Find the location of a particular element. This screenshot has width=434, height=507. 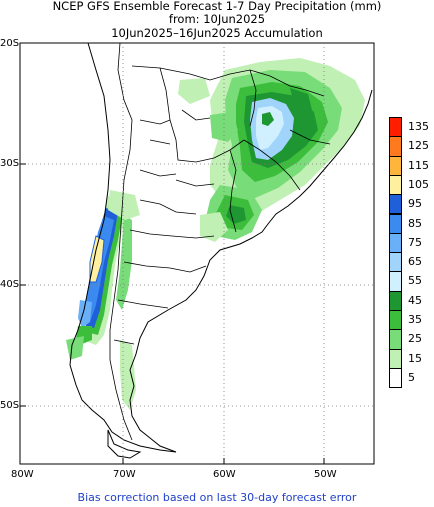

legend-label: 95 is located at coordinates (415, 204).